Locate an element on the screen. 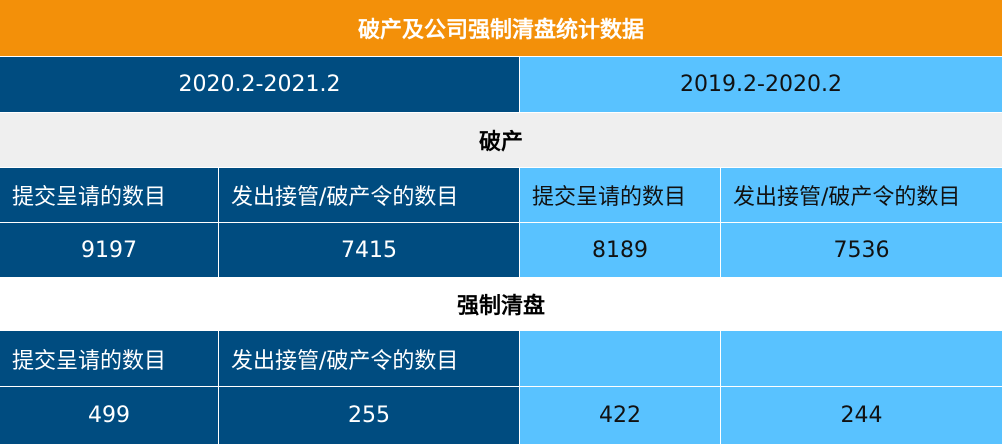 The image size is (1002, 444). period-previous: 2019.2-2020.2 is located at coordinates (761, 84).